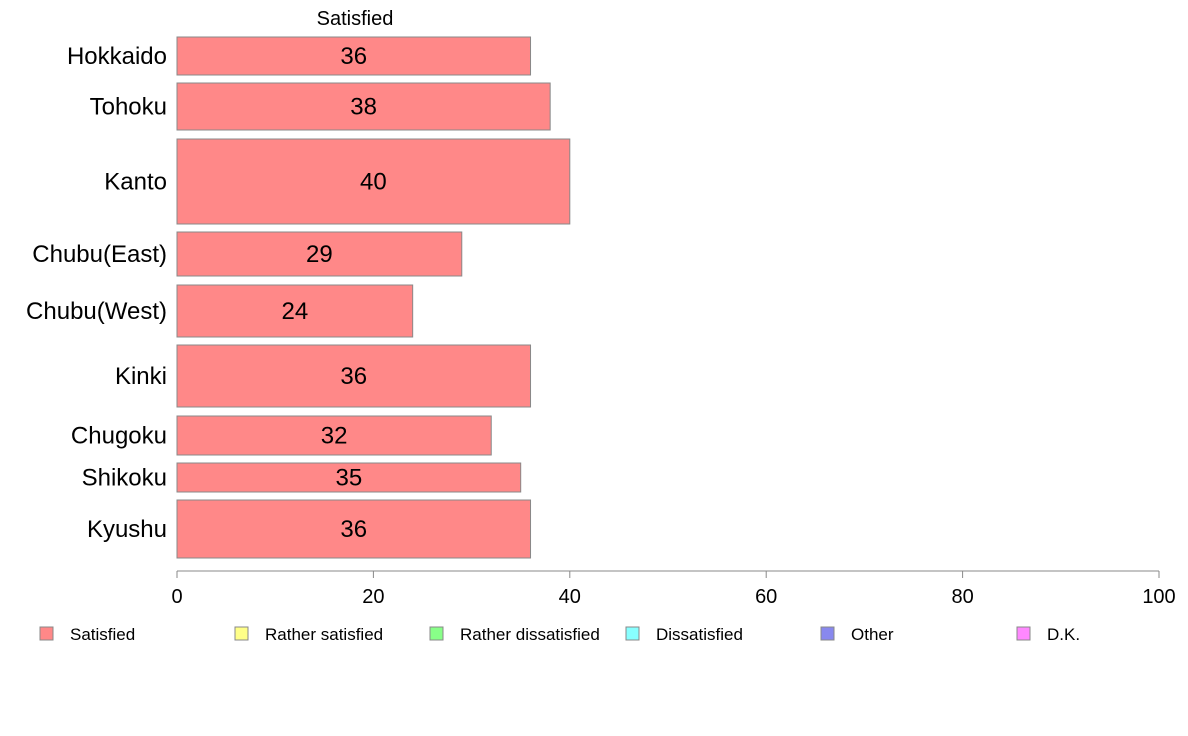  I want to click on category-label: Kyushu, so click(127, 529).